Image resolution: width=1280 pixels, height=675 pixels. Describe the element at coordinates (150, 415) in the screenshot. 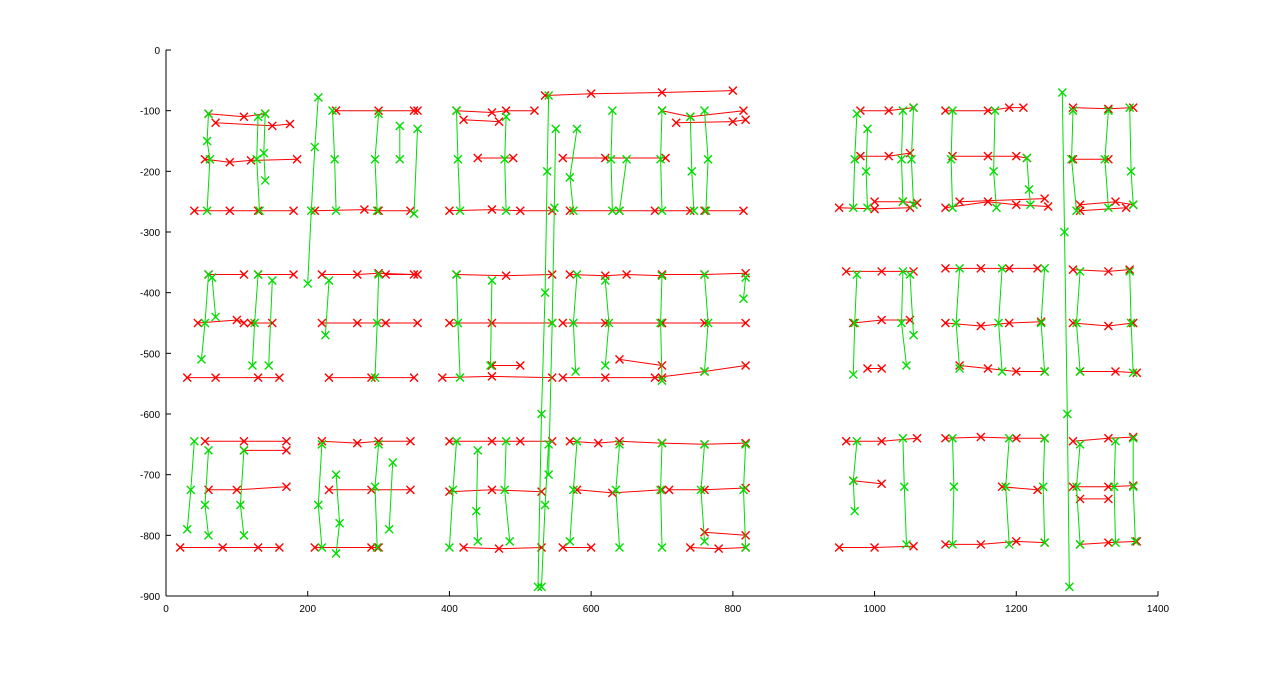

I see `y-tick-label: -600` at that location.